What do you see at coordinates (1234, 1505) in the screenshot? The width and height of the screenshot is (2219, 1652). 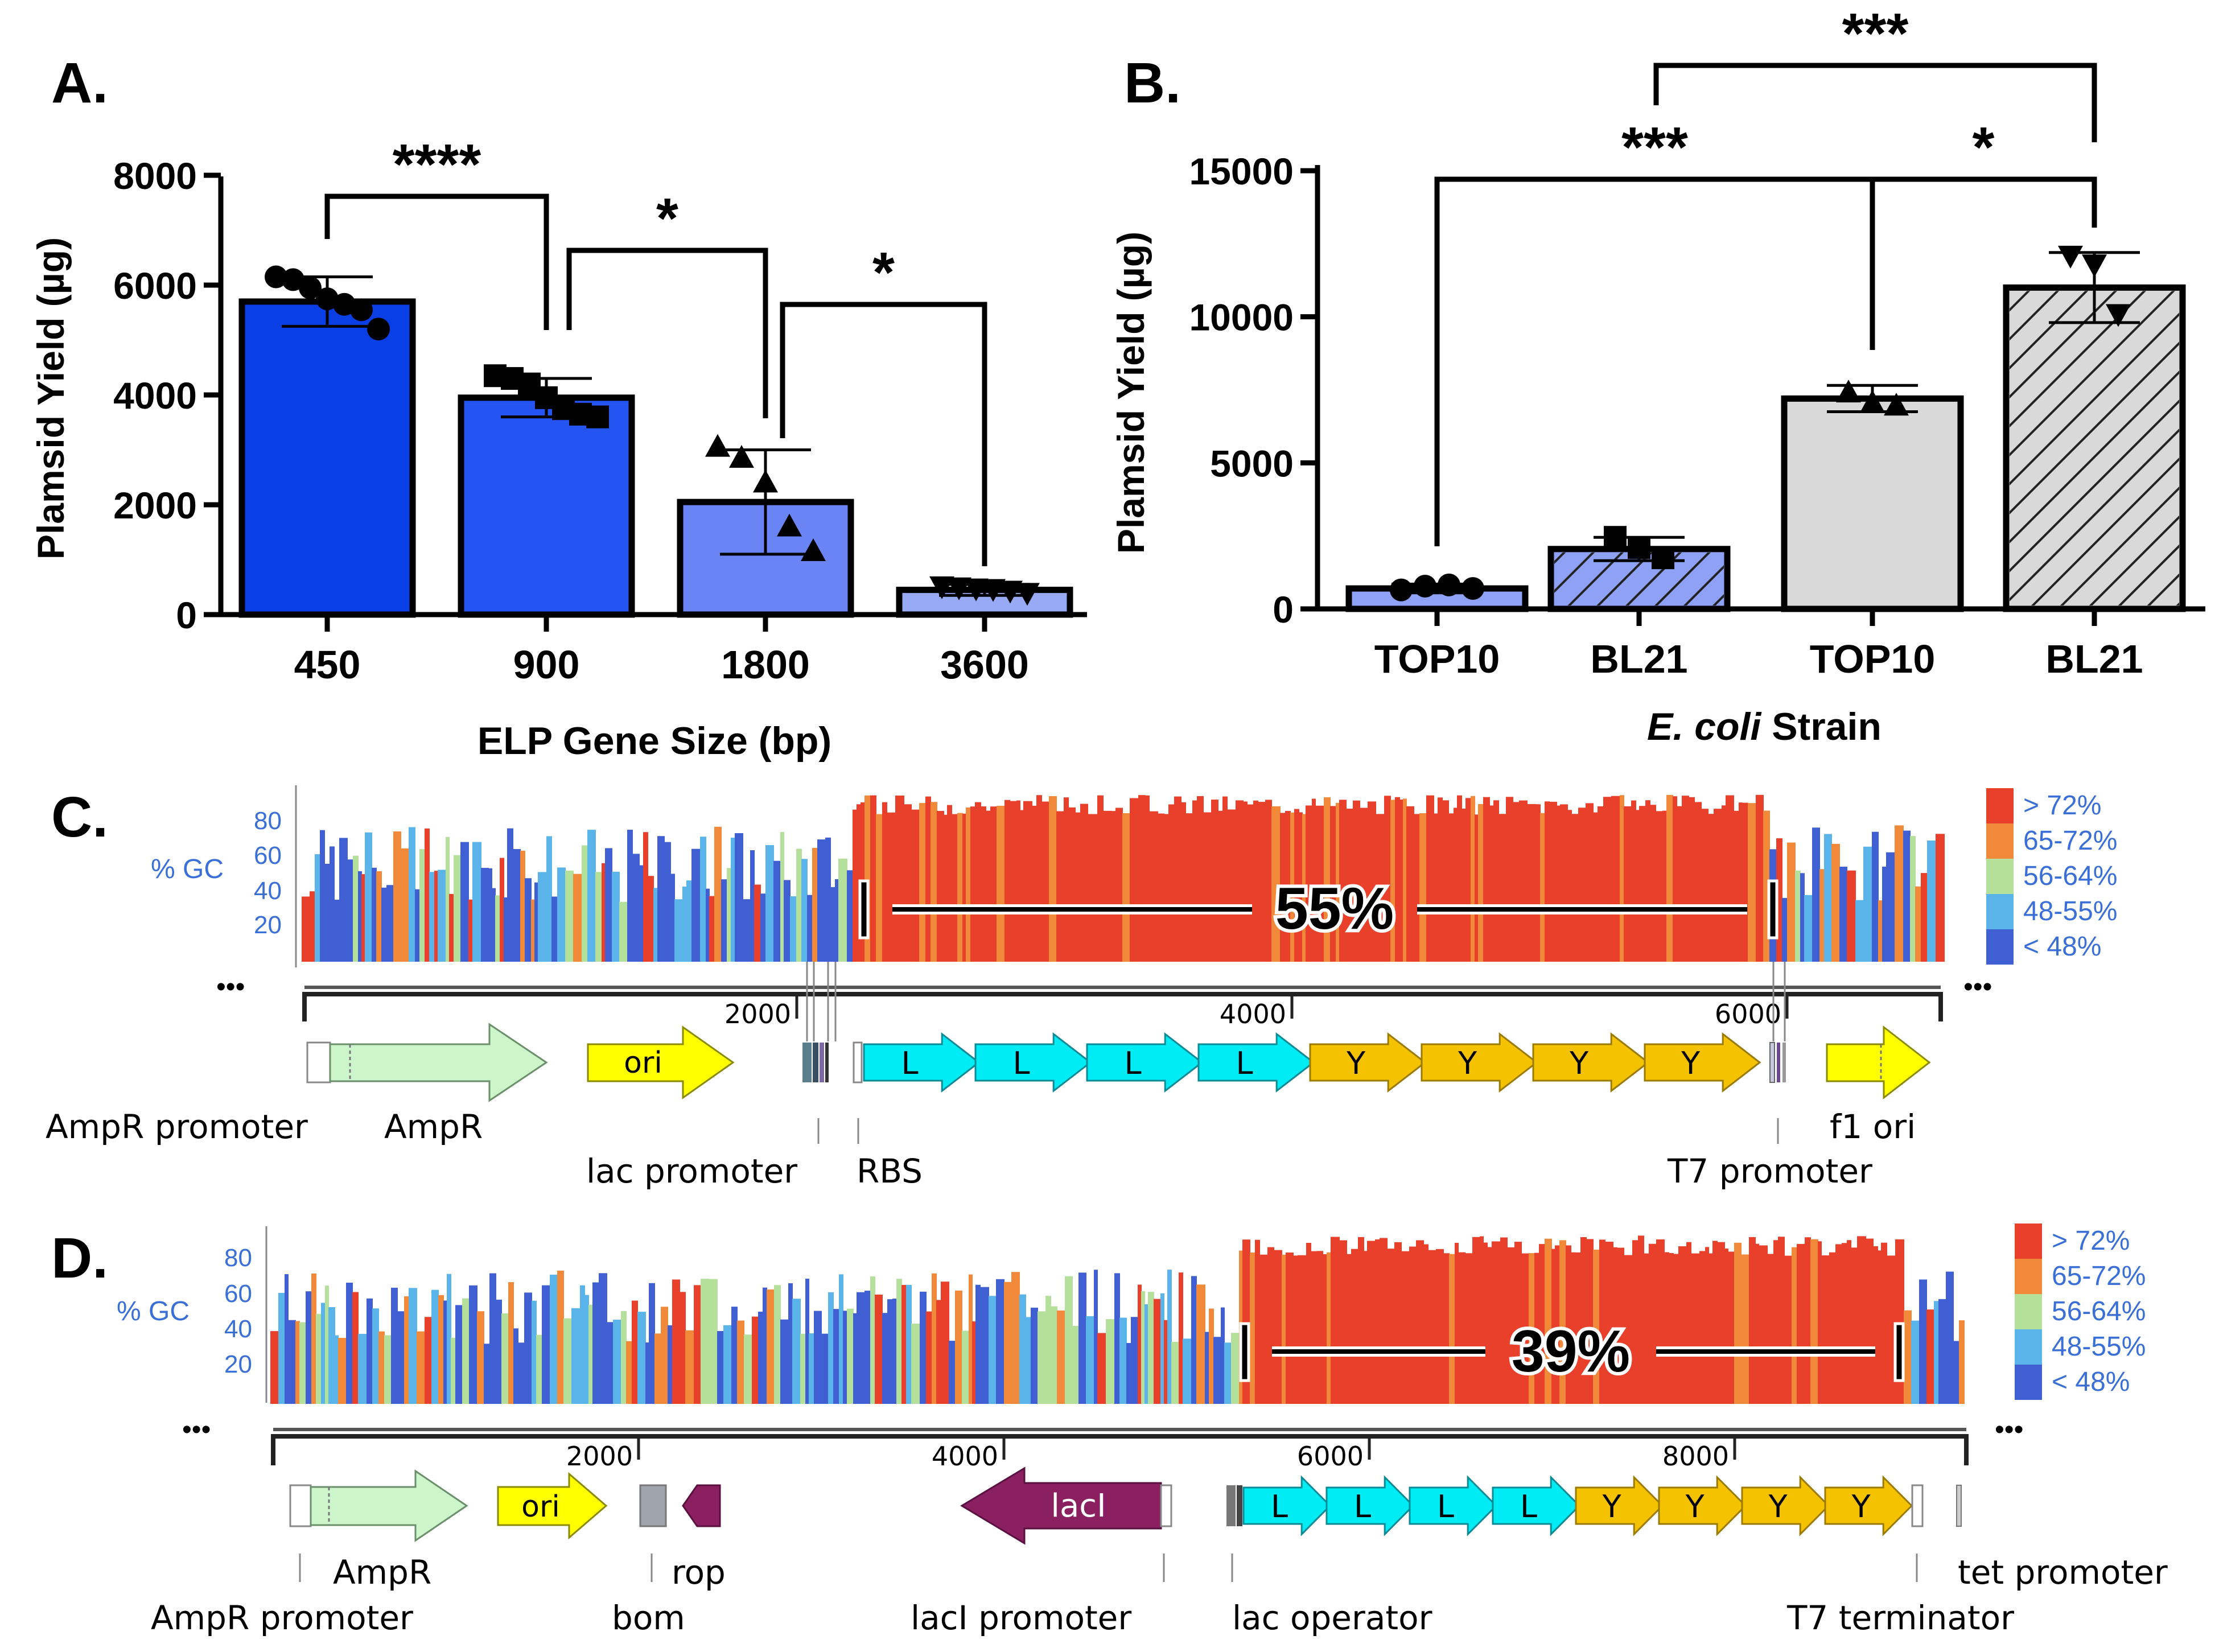 I see `lac-operator-feature` at bounding box center [1234, 1505].